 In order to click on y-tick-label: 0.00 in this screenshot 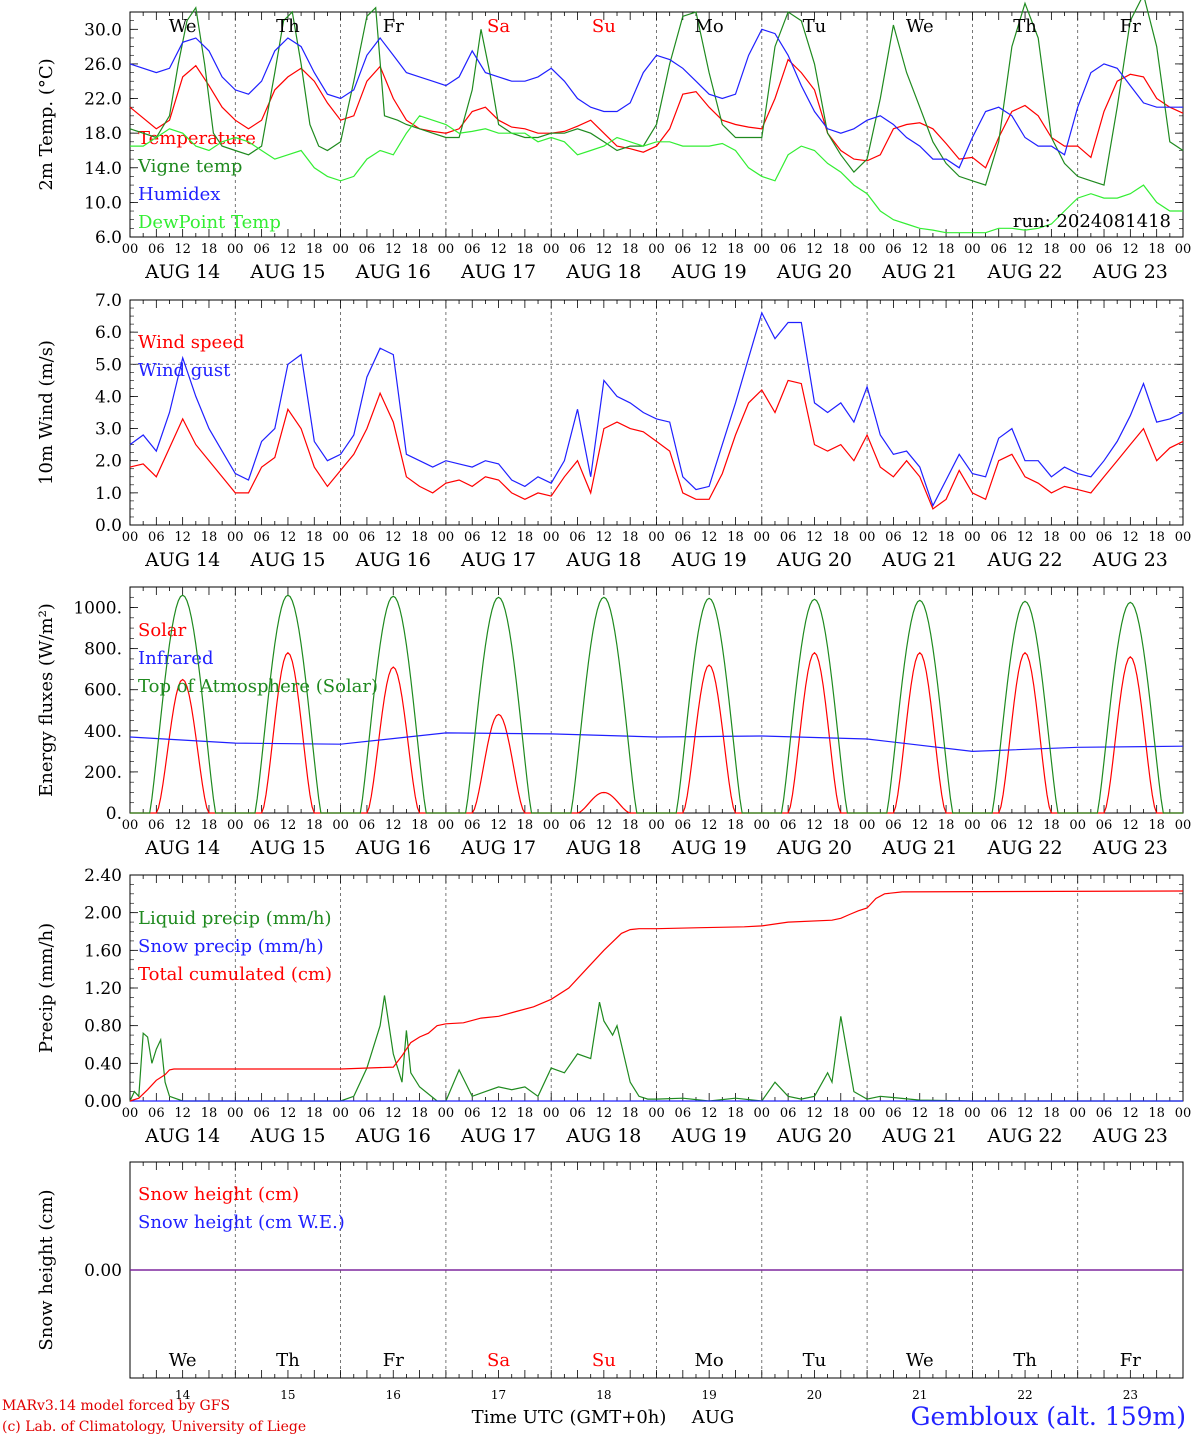, I will do `click(103, 1102)`.